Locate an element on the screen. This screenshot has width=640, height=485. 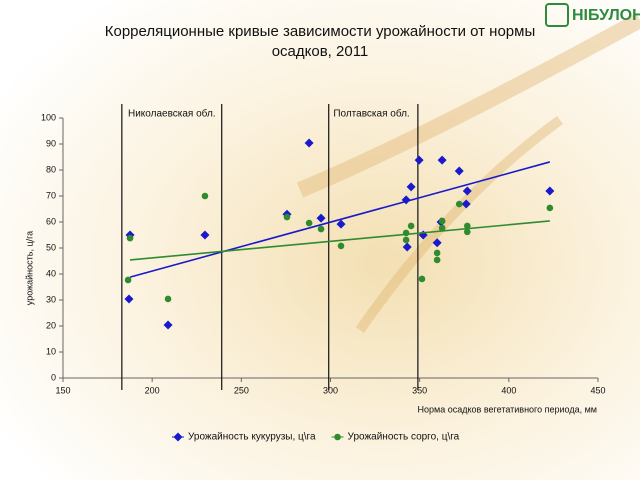
region-label: Полтавская обл. is located at coordinates (371, 114).